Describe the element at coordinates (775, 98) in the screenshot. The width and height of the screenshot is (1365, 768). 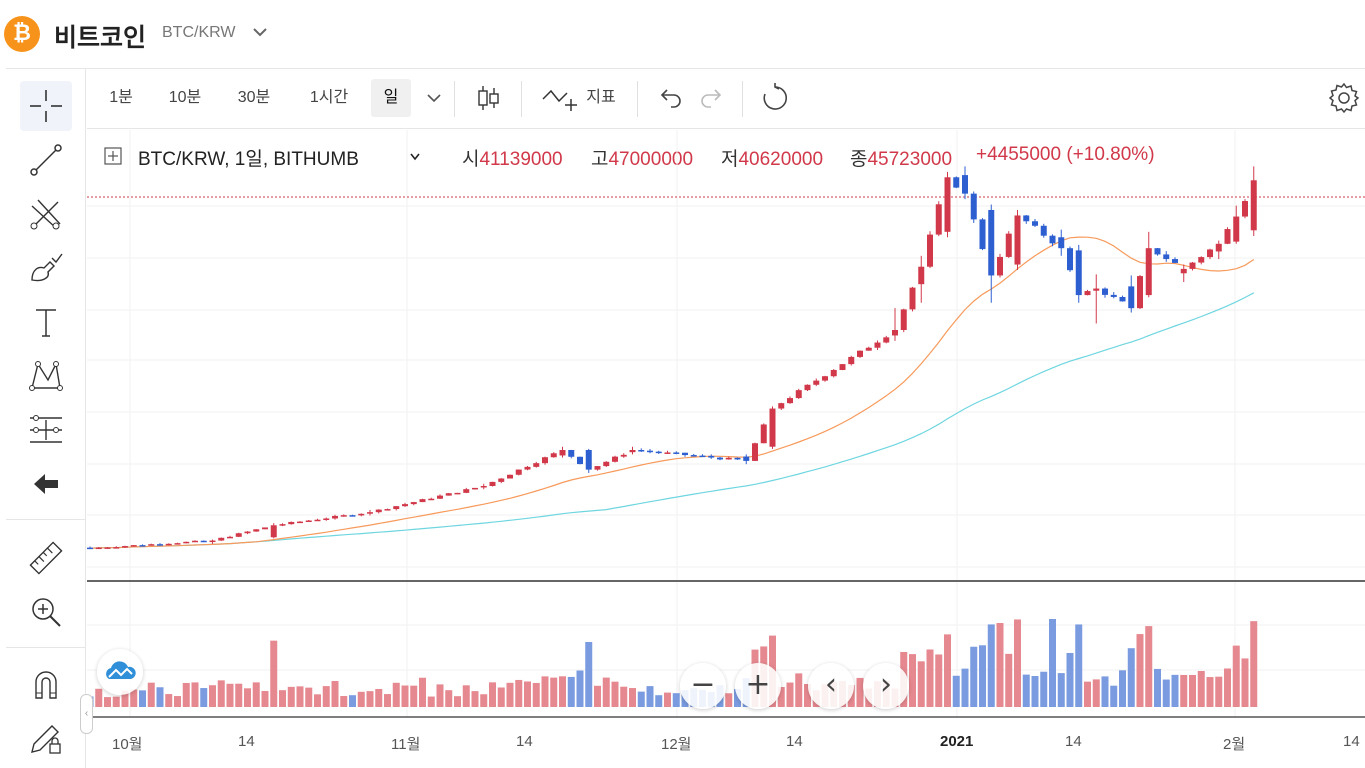
I see `reset-icon` at that location.